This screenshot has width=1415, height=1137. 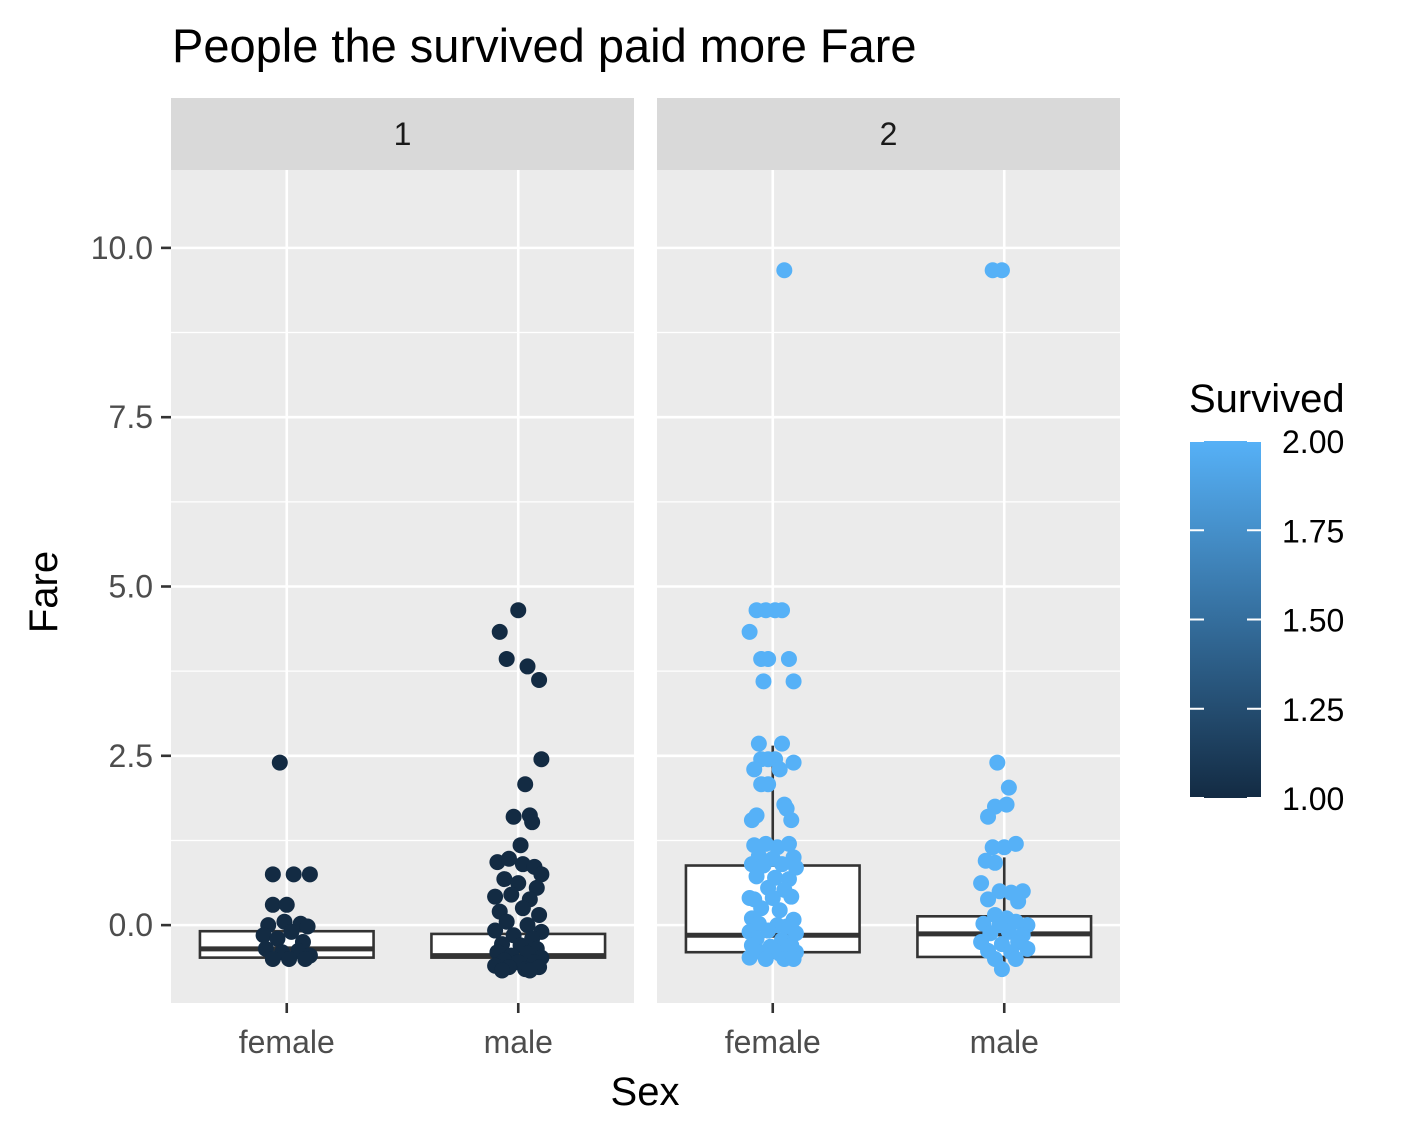 I want to click on legend-title: Survived, so click(x=1267, y=399).